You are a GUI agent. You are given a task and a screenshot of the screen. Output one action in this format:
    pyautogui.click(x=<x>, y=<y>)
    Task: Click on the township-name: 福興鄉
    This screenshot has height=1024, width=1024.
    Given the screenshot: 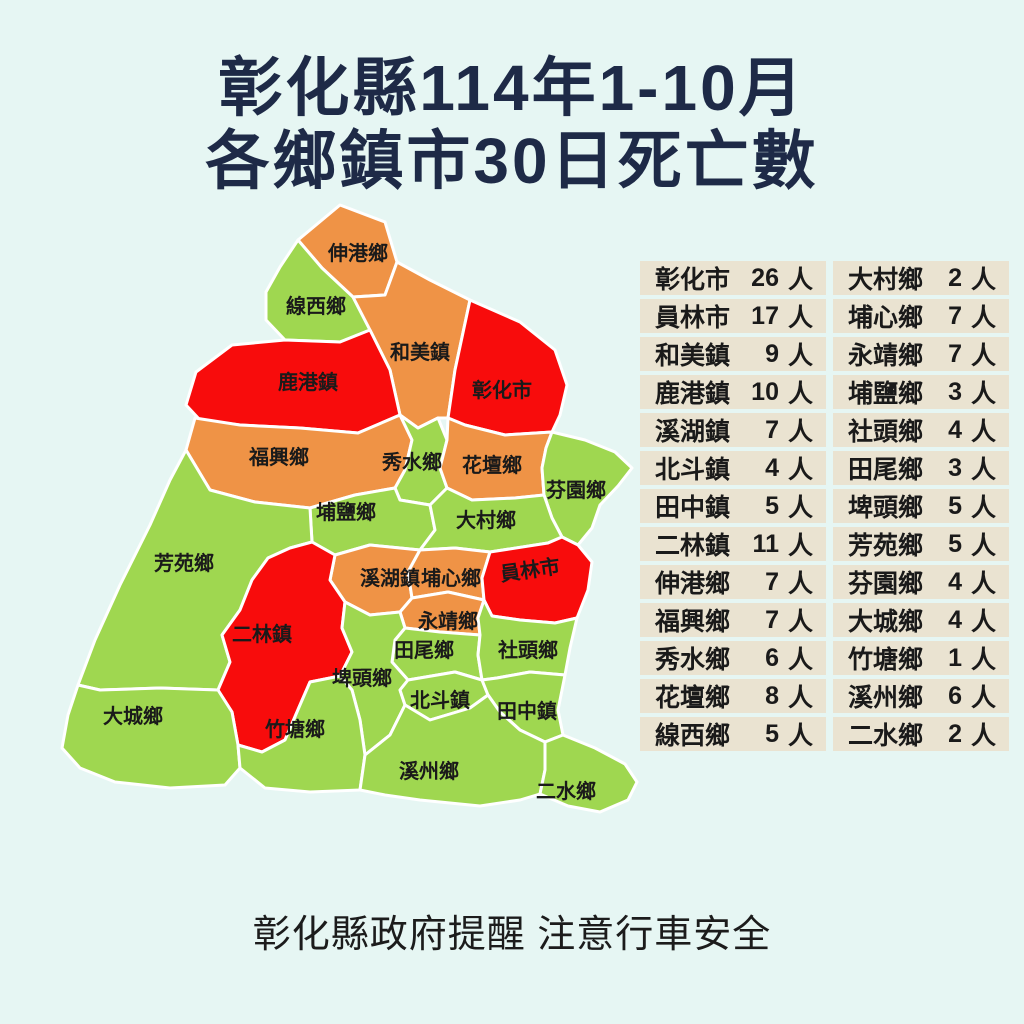 What is the action you would take?
    pyautogui.click(x=693, y=622)
    